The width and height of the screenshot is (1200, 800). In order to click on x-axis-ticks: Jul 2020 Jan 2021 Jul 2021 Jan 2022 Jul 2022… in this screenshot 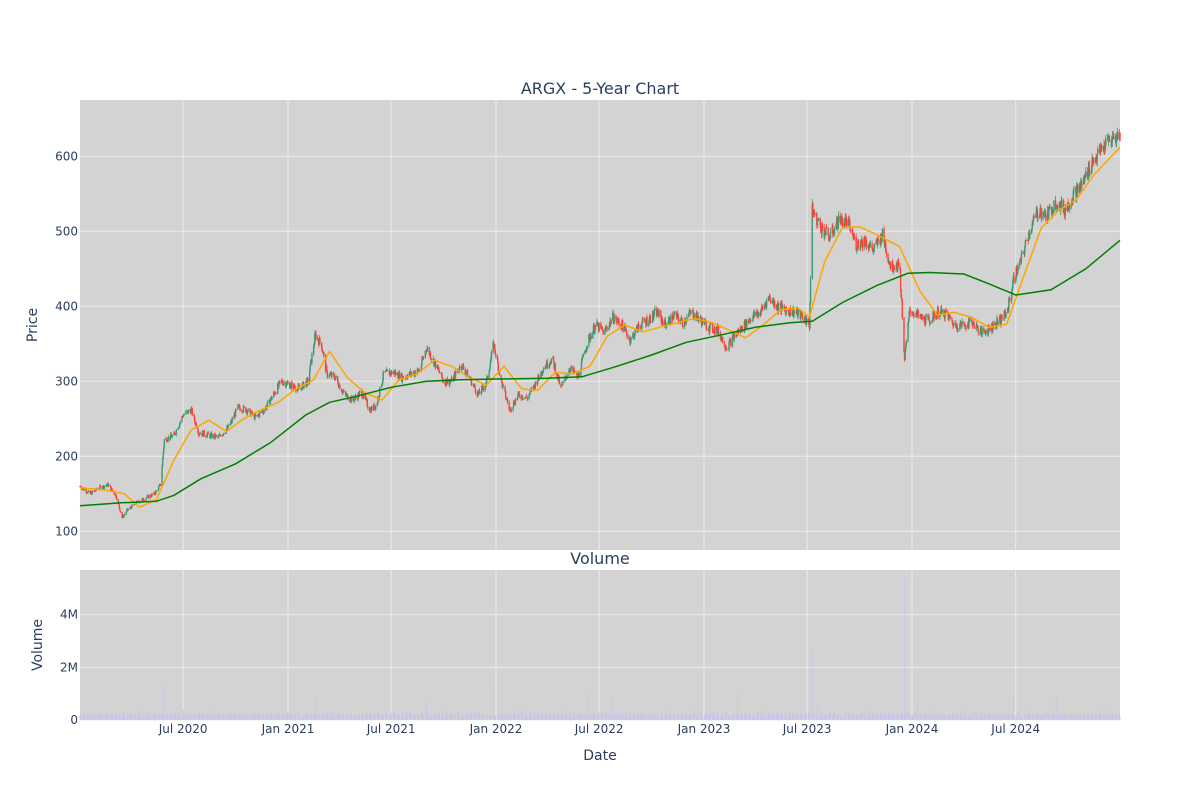, I will do `click(599, 729)`.